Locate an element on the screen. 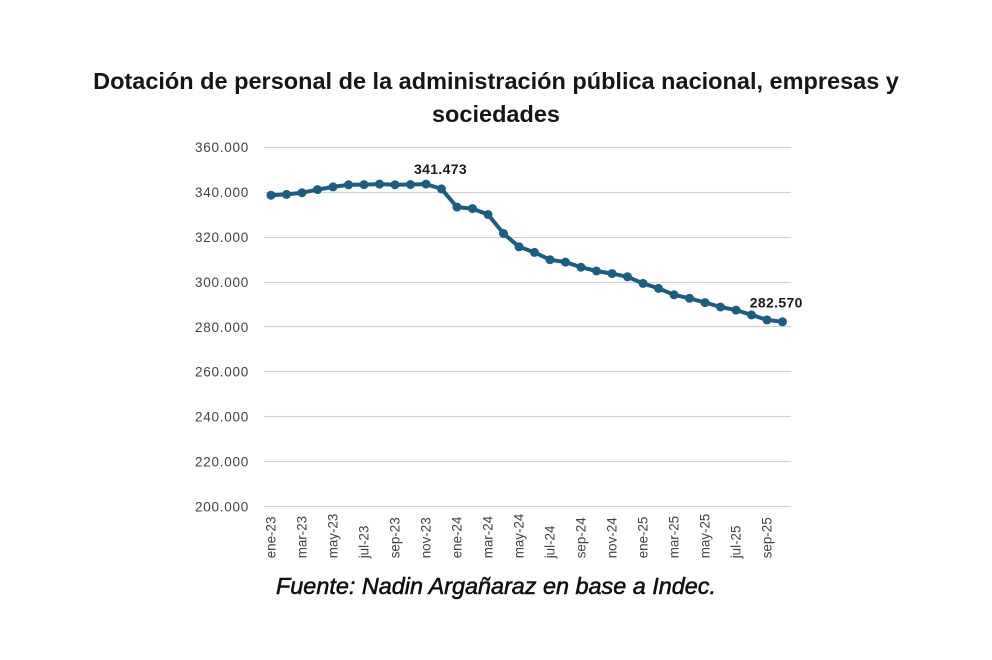 This screenshot has height=660, width=992. svg-text: nov-24 is located at coordinates (612, 537).